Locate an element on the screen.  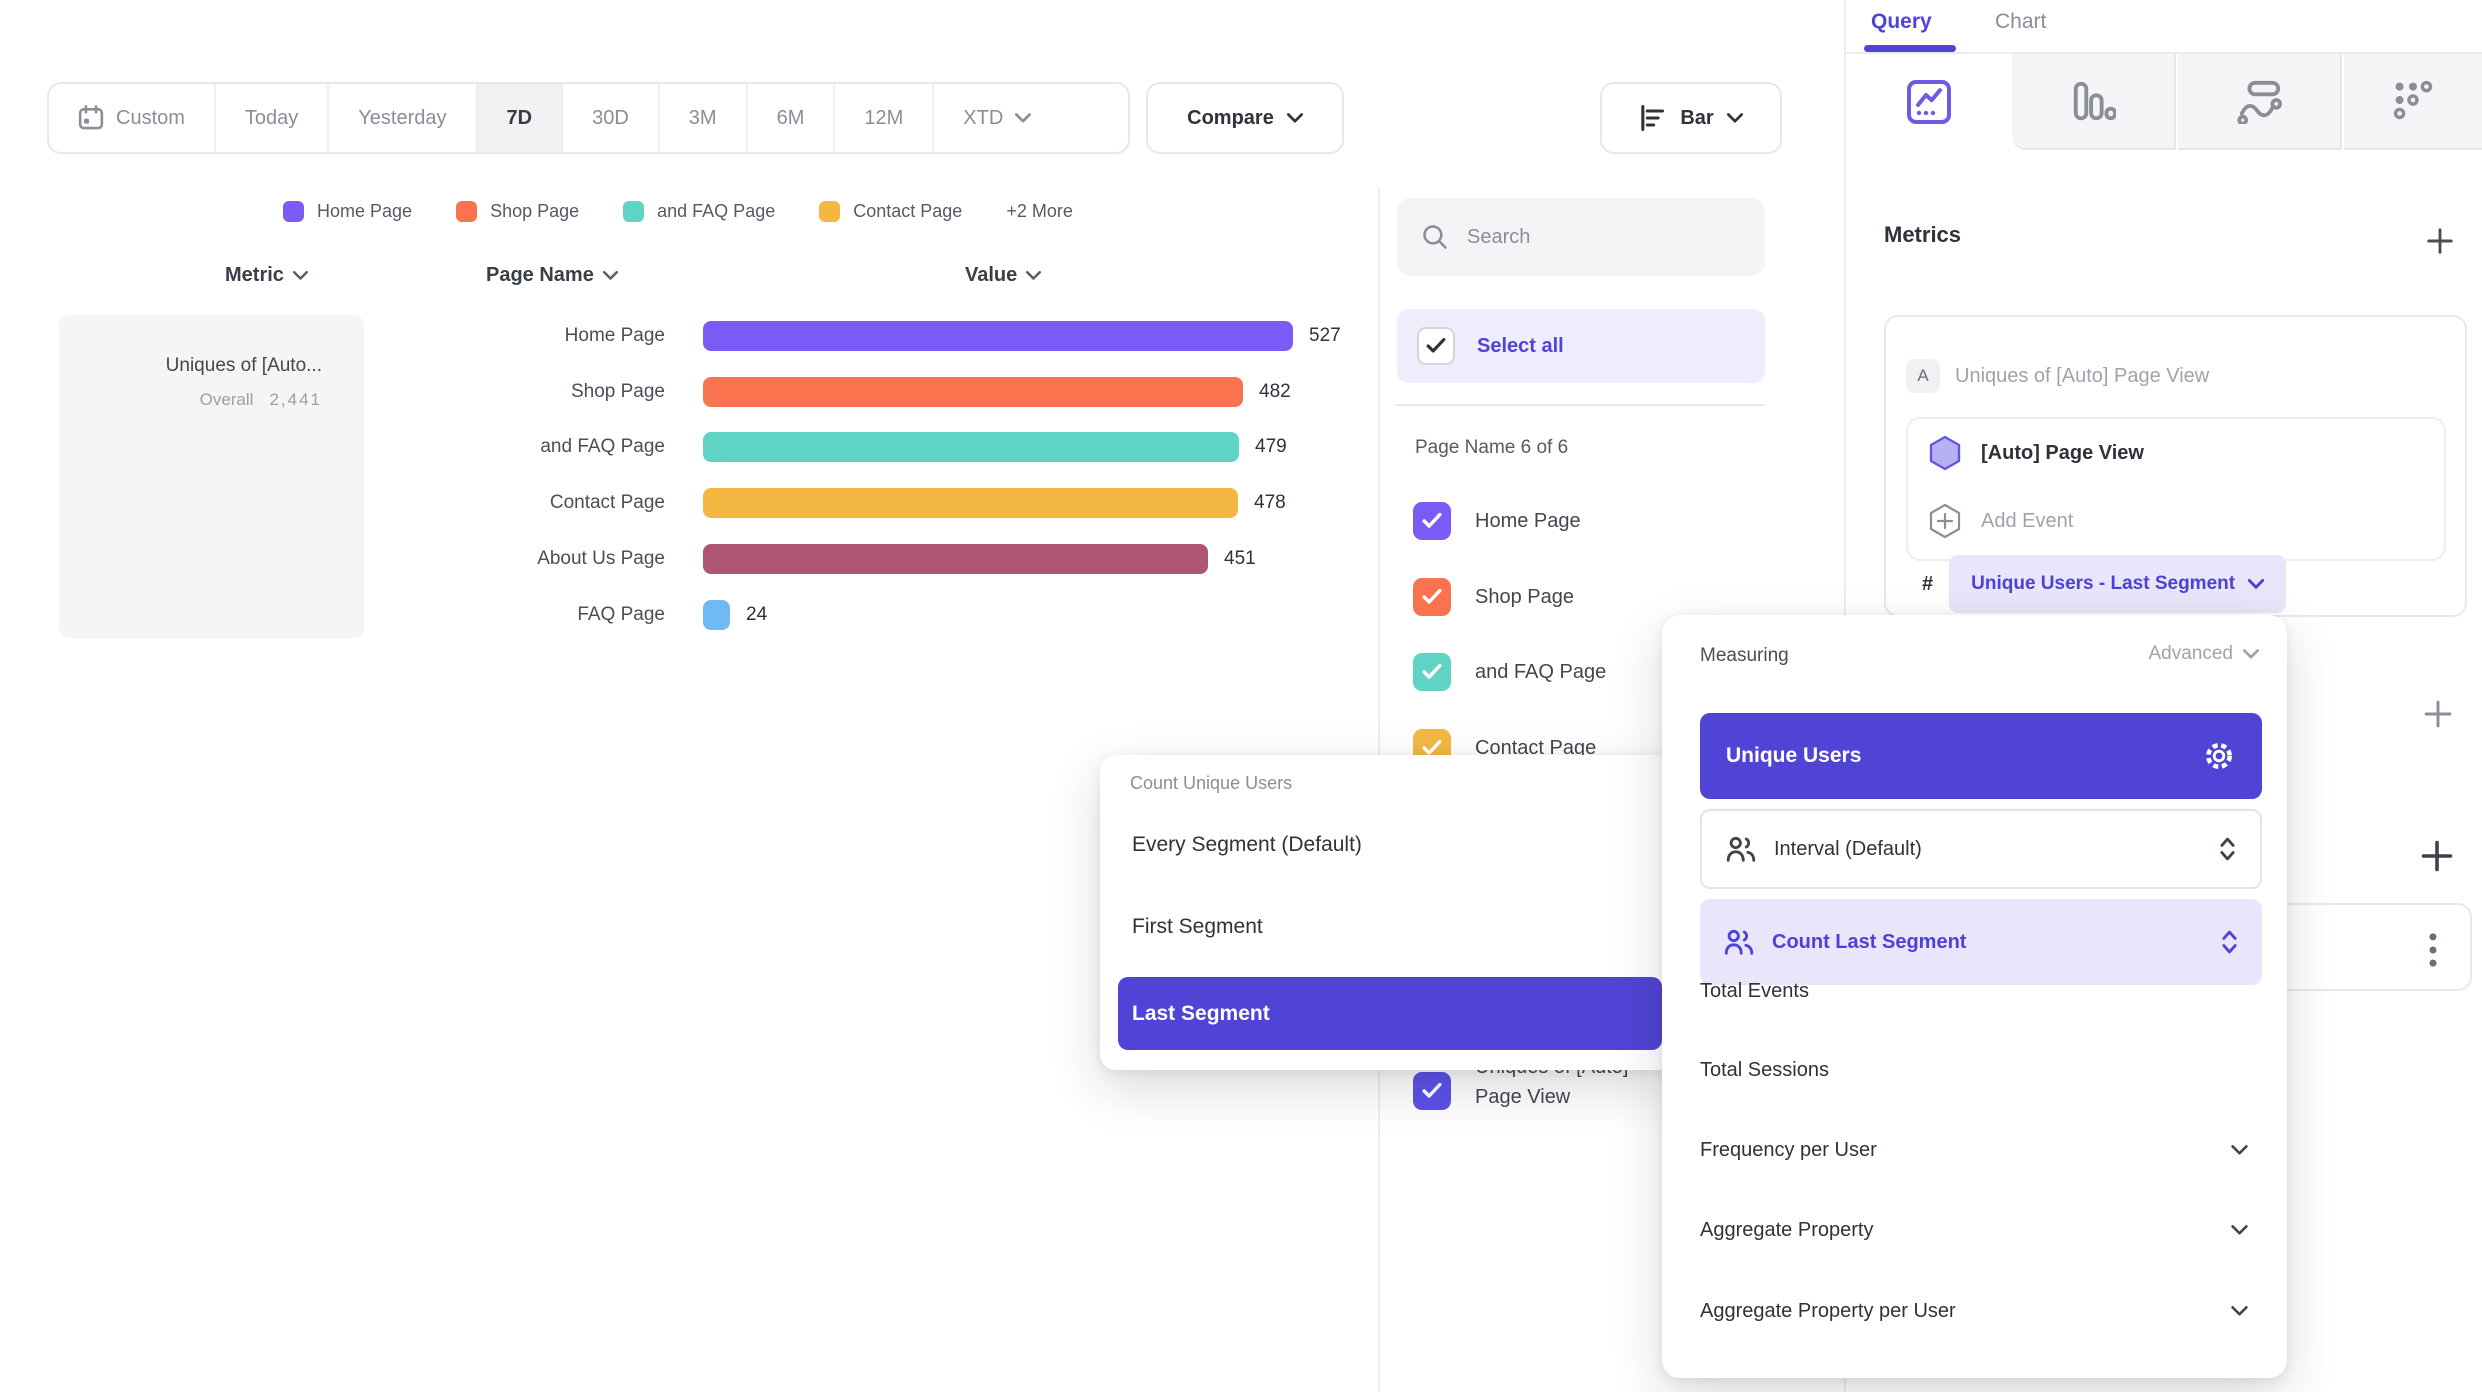
metric-summary-card: Uniques of [Auto... Overall 2,441 is located at coordinates (211, 476).